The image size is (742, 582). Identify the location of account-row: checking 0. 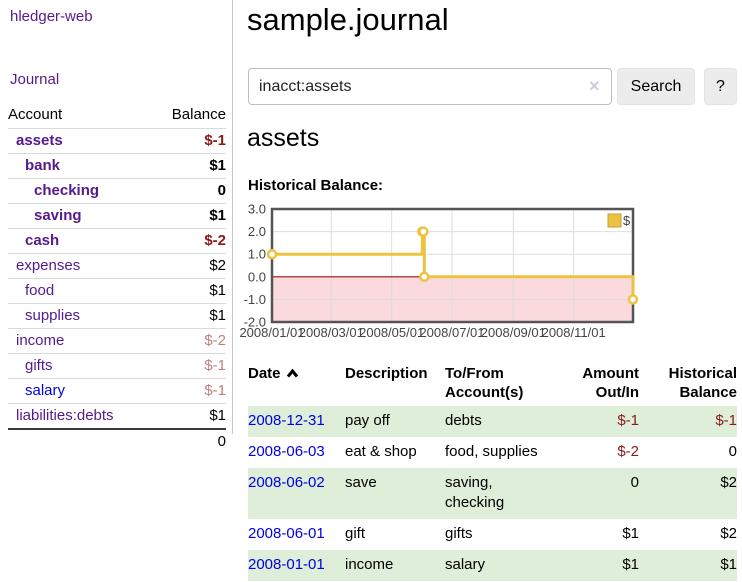
(117, 191).